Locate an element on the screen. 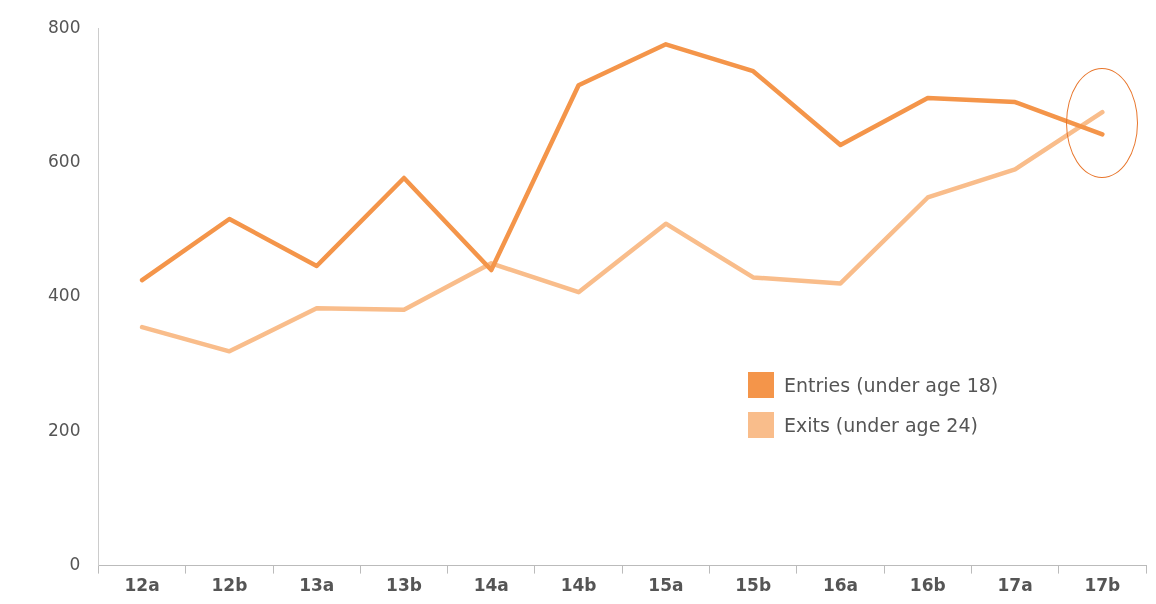  x-tick-label: 15b is located at coordinates (753, 585).